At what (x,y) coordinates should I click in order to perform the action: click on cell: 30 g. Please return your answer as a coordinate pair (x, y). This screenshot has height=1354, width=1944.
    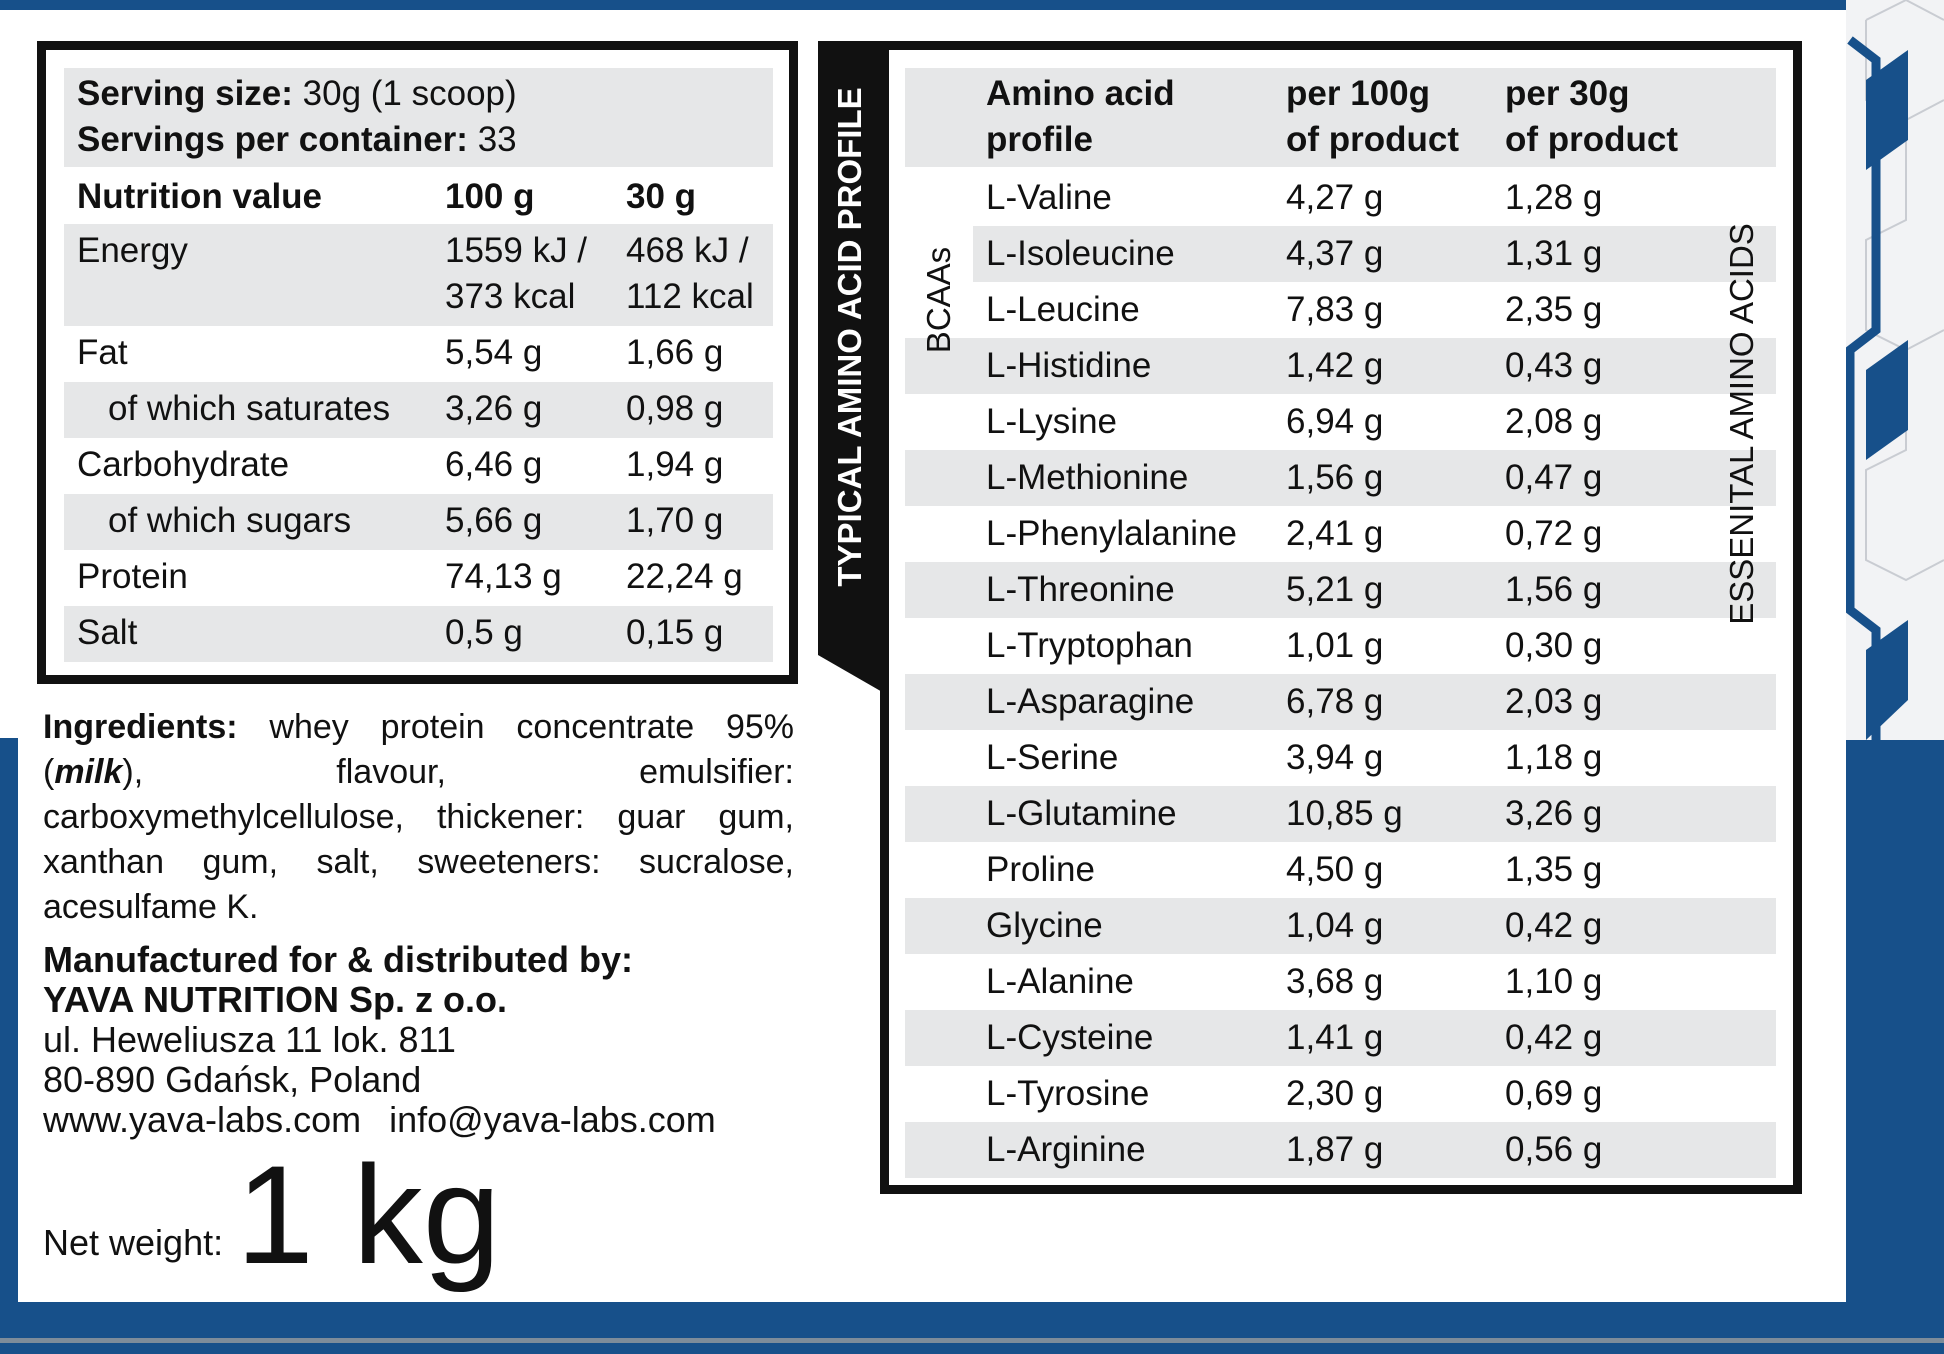
    Looking at the image, I should click on (661, 196).